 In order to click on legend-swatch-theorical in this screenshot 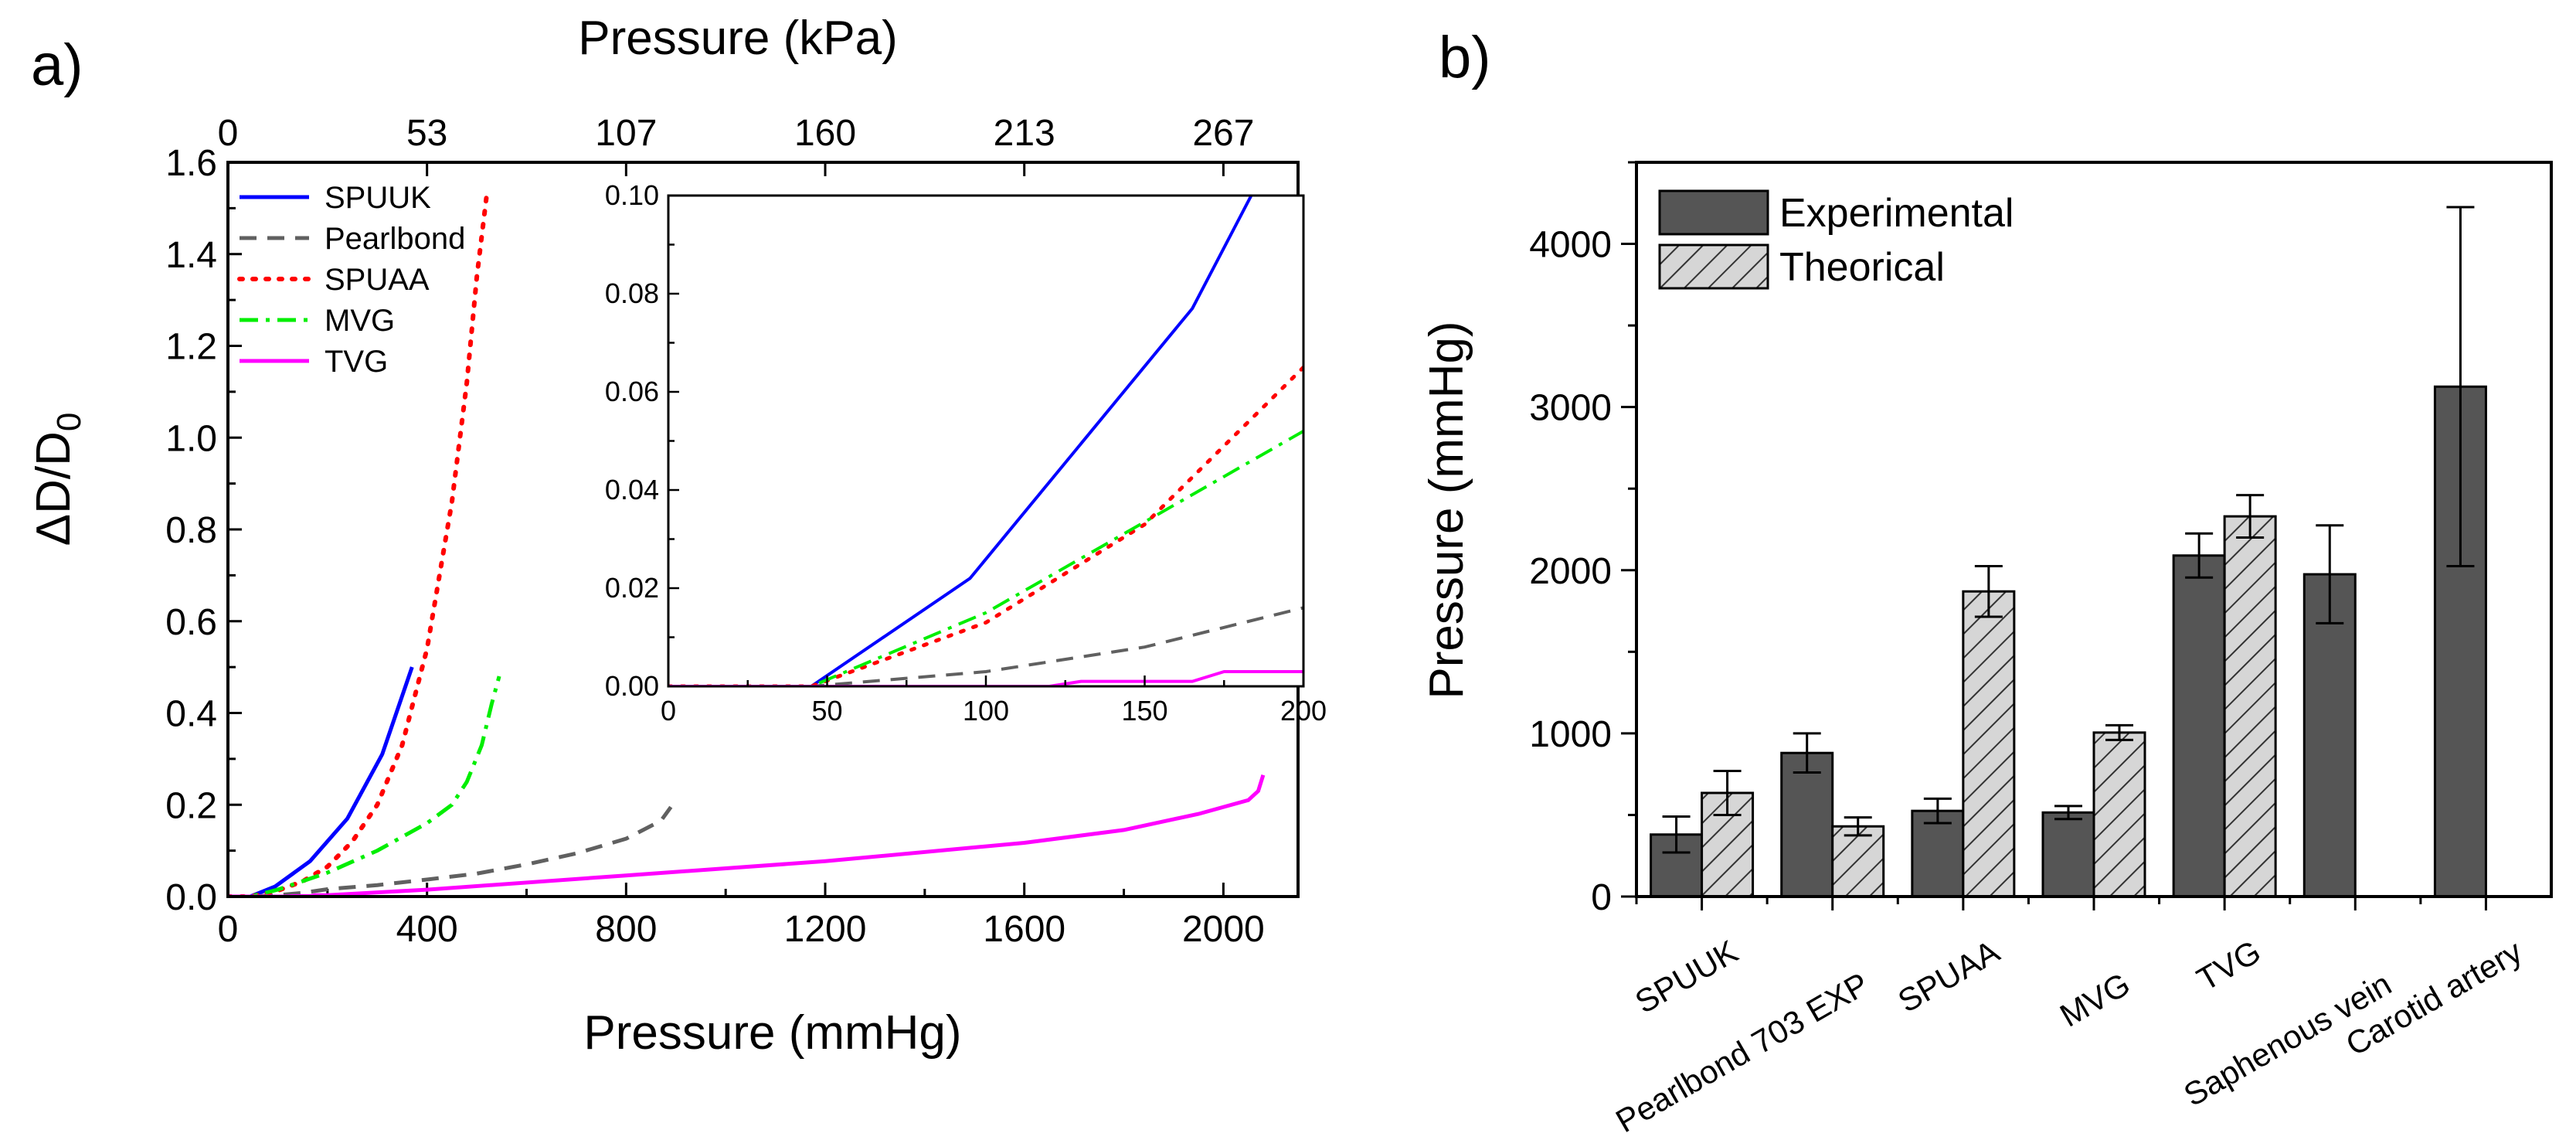, I will do `click(1713, 266)`.